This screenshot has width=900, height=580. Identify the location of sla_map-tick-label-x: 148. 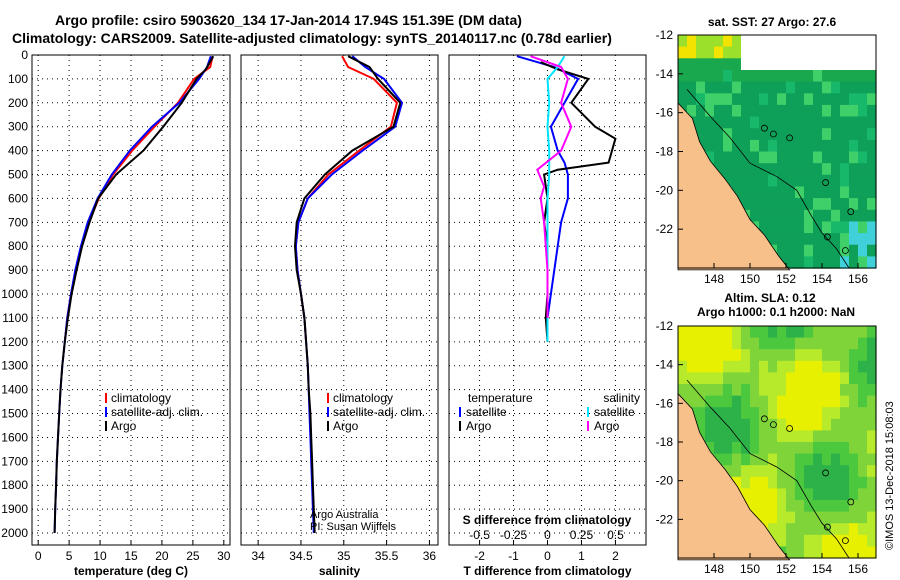
(714, 569).